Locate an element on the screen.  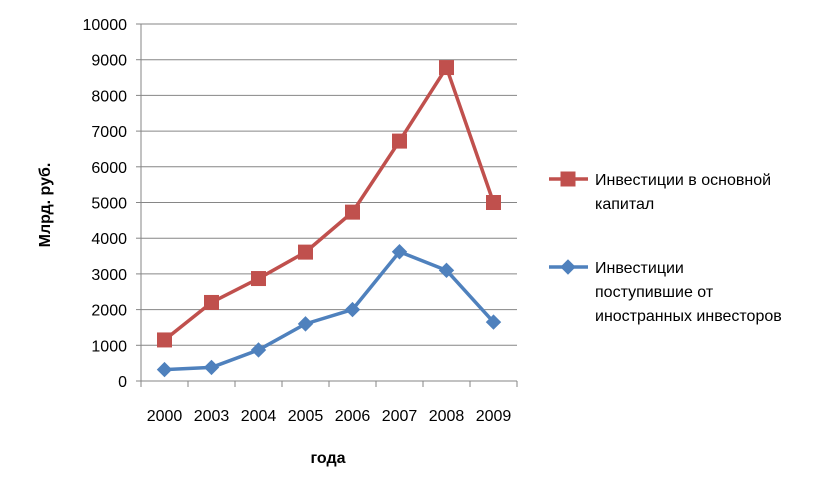
x-axis-label: года is located at coordinates (327, 458).